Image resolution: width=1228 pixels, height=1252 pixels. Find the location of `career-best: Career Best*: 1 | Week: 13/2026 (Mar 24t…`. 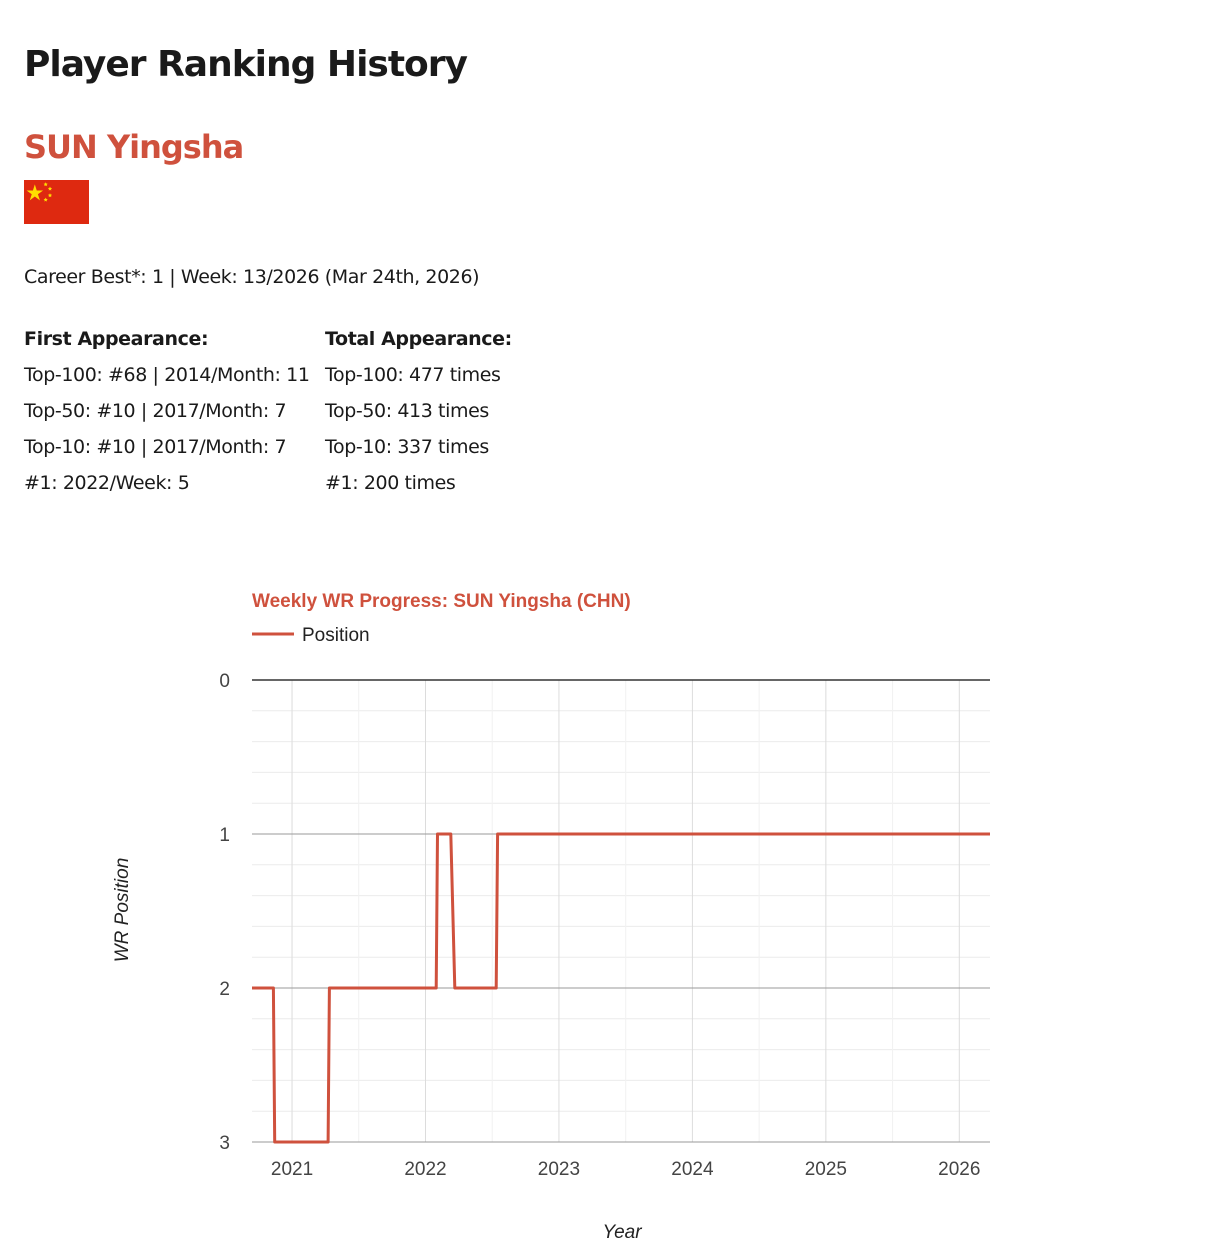

career-best: Career Best*: 1 | Week: 13/2026 (Mar 24t… is located at coordinates (252, 277).